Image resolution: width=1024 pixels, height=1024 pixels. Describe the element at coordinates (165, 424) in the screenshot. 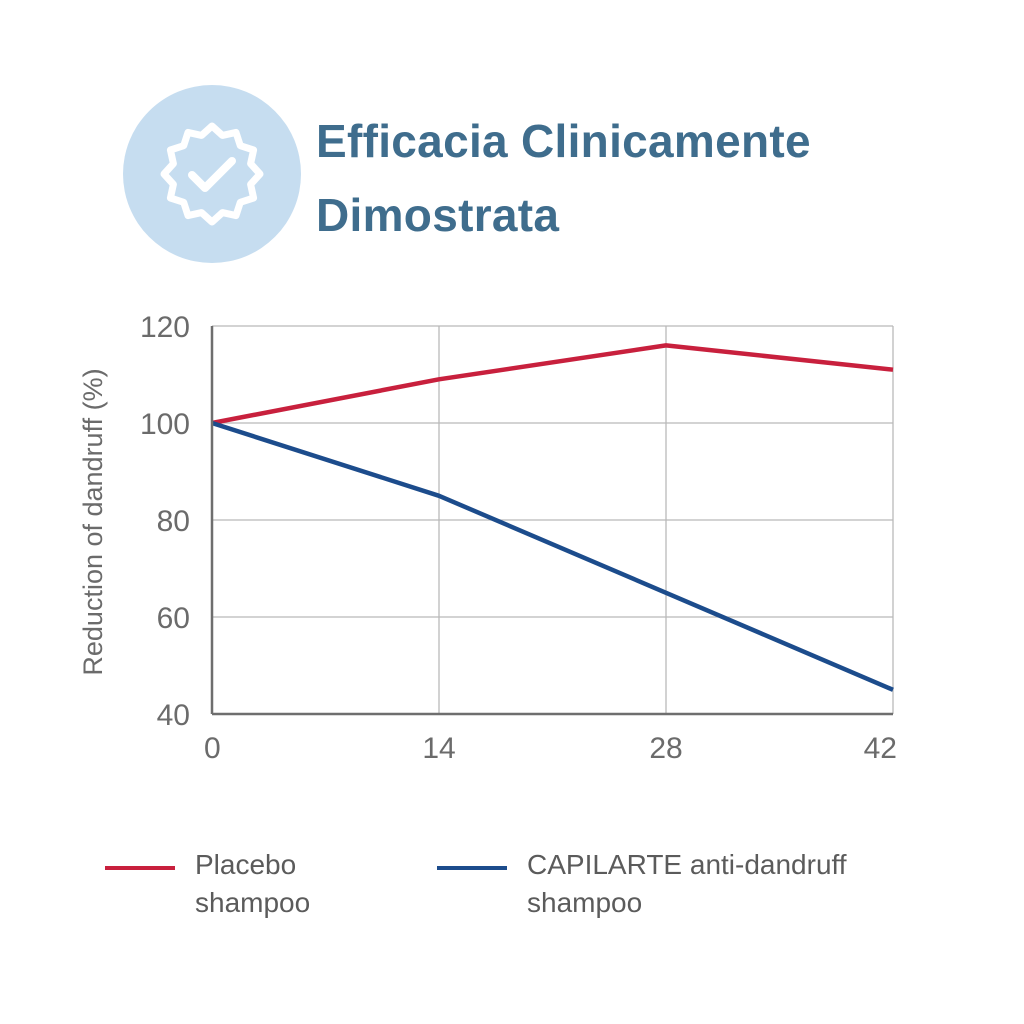

I see `y-tick-label-100: 100` at that location.